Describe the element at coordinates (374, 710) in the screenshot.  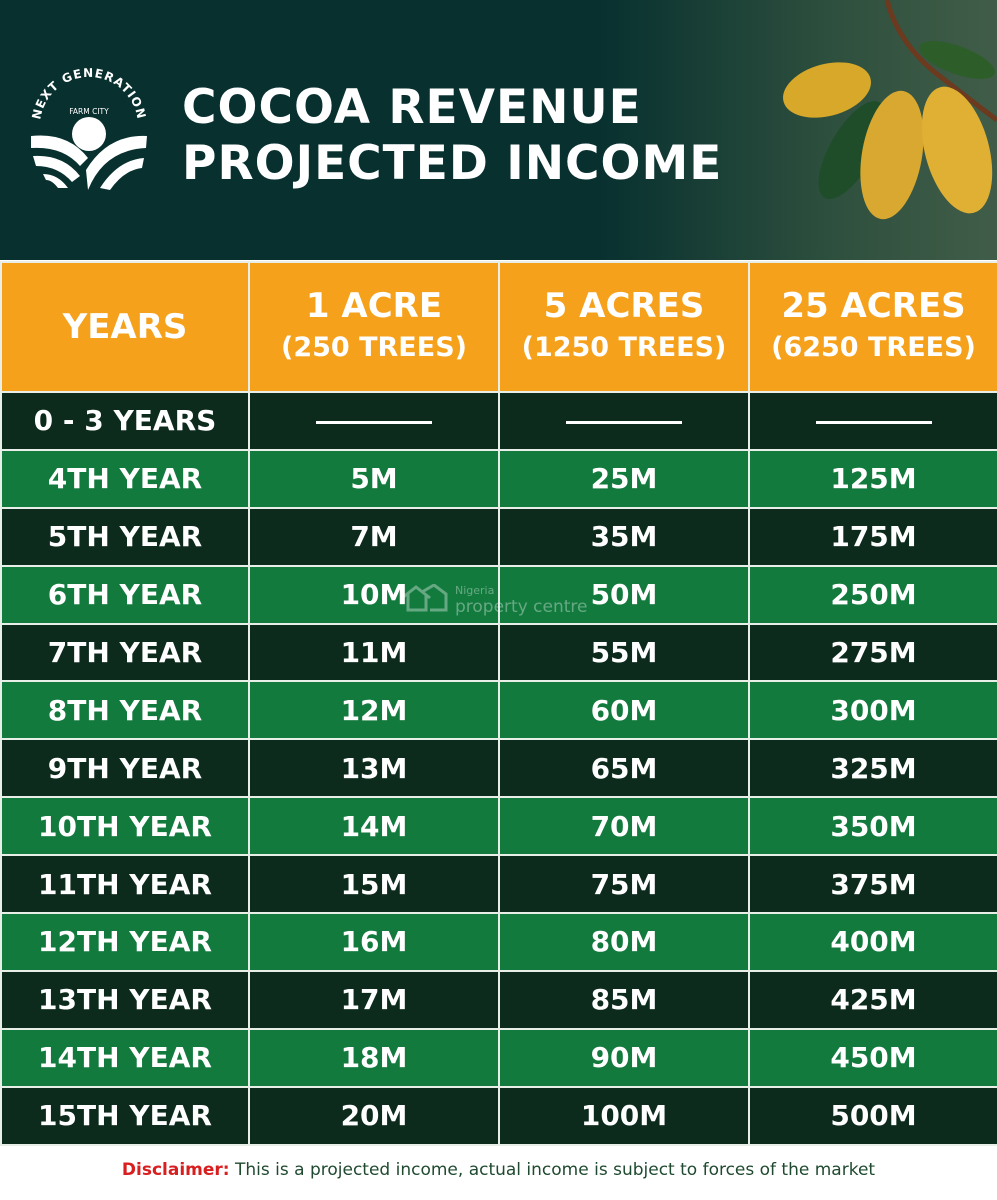
I see `income-cell: 12M` at that location.